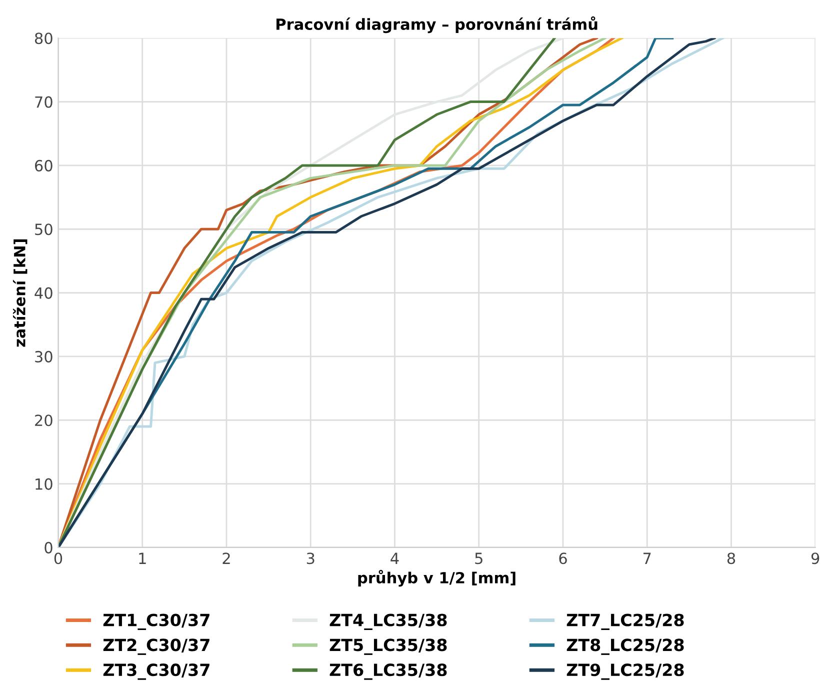 This screenshot has width=832, height=693. What do you see at coordinates (48, 548) in the screenshot?
I see `y-tick-label: 0` at bounding box center [48, 548].